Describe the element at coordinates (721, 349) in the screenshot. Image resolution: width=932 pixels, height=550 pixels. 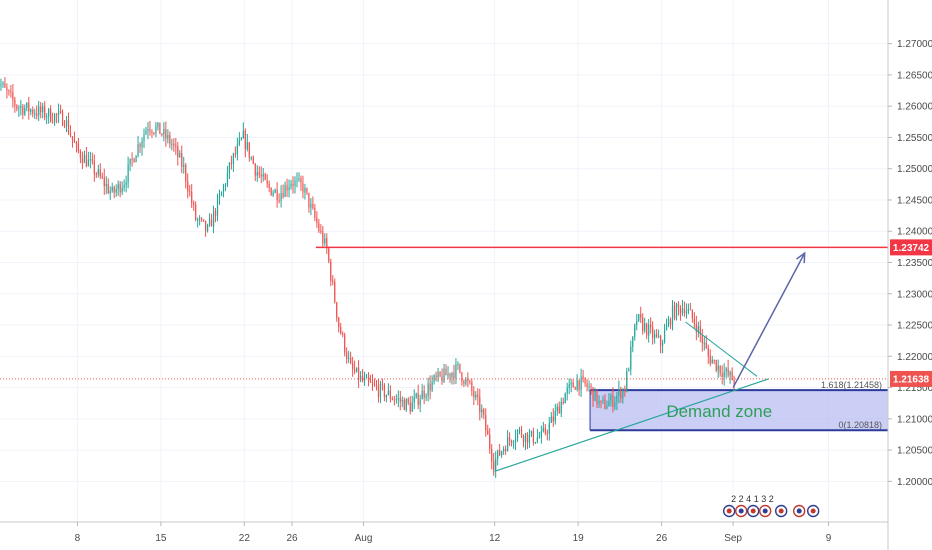
I see `wedge-upper-line` at that location.